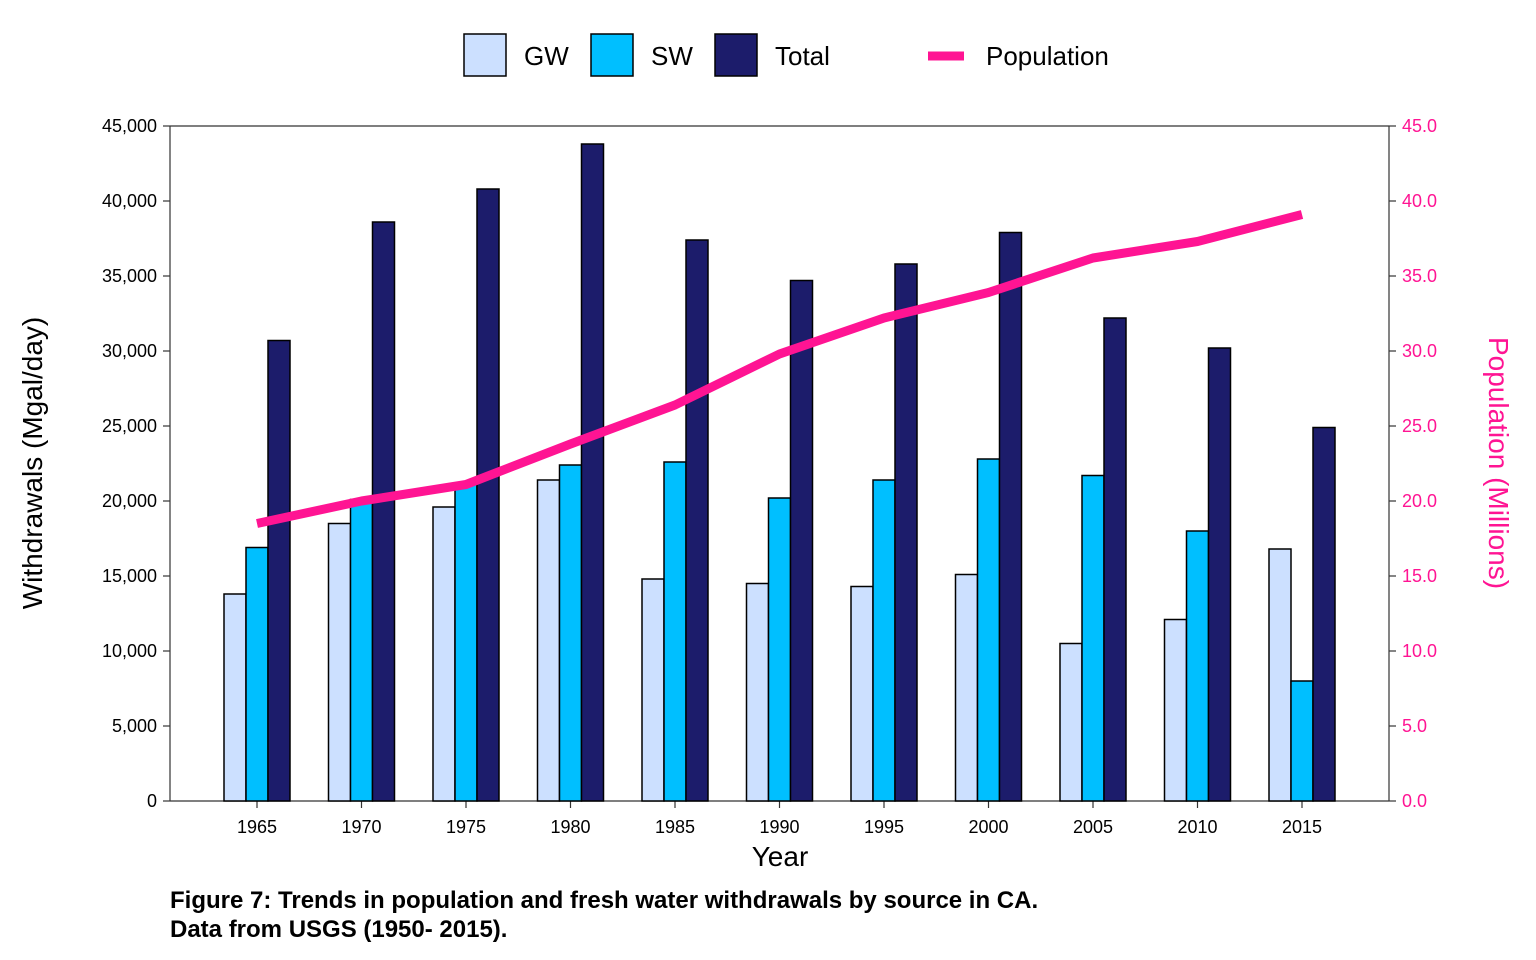 The width and height of the screenshot is (1536, 960). What do you see at coordinates (257, 827) in the screenshot?
I see `x-tick-label: 1965` at bounding box center [257, 827].